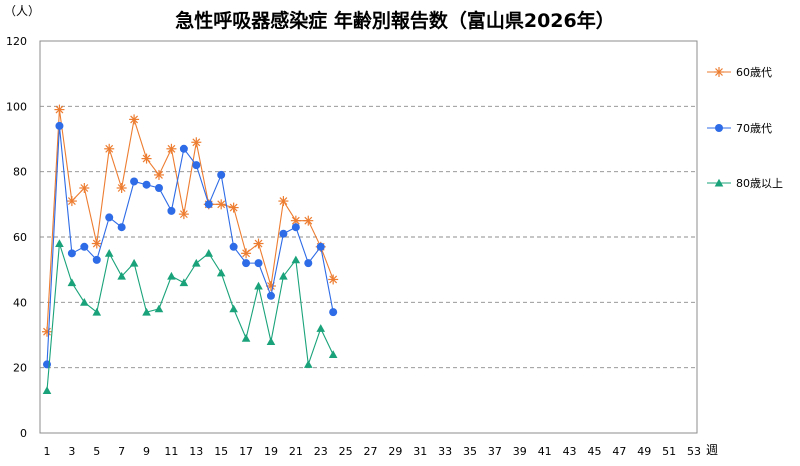 Image resolution: width=800 pixels, height=466 pixels. What do you see at coordinates (271, 451) in the screenshot?
I see `x-tick-label: 19` at bounding box center [271, 451].